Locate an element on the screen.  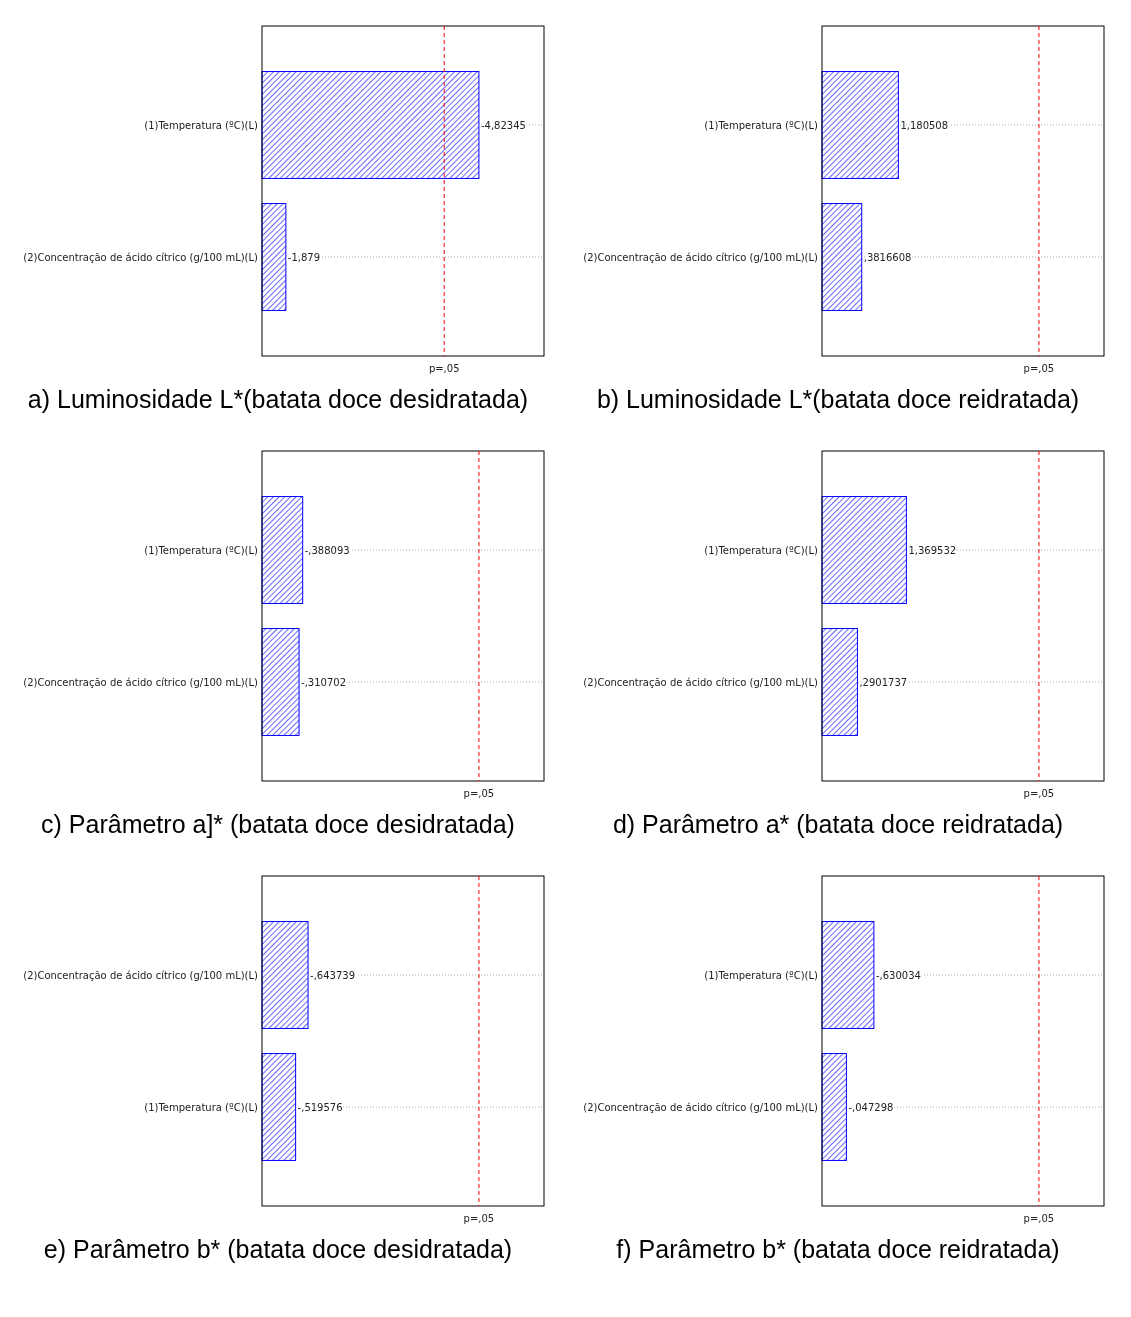
text: c) Parâmetro a]* (batata doce desidratada) is located at coordinates (278, 824).